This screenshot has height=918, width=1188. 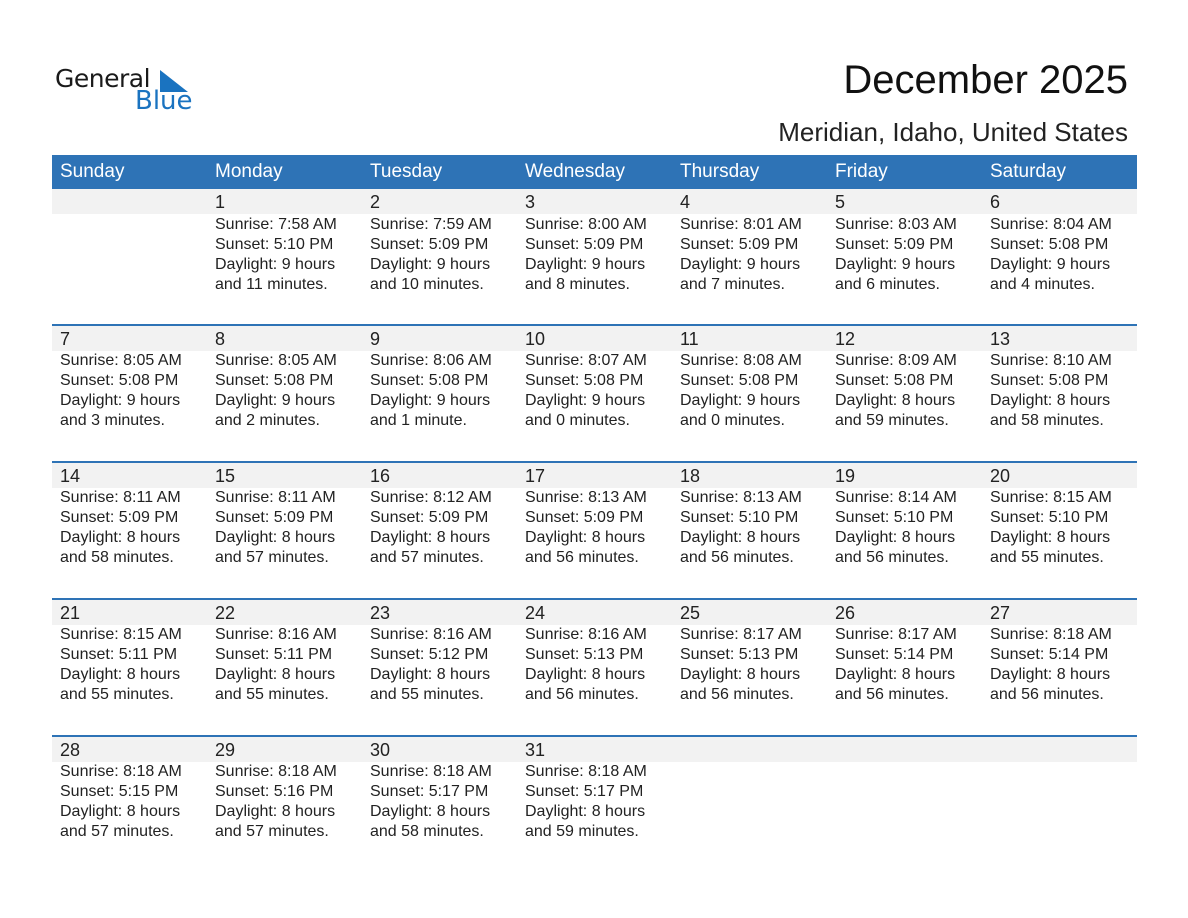 I want to click on location-subtitle: Meridian, Idaho, United States, so click(x=953, y=132).